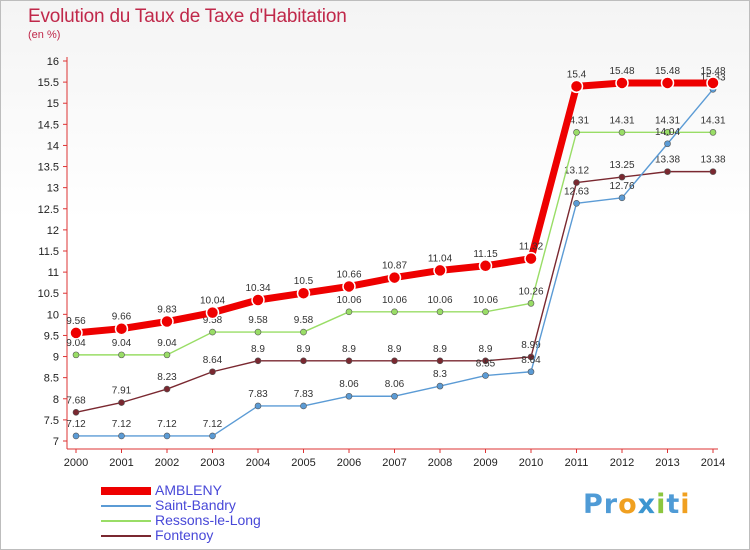  Describe the element at coordinates (53, 146) in the screenshot. I see `y-tick-label: 14` at that location.